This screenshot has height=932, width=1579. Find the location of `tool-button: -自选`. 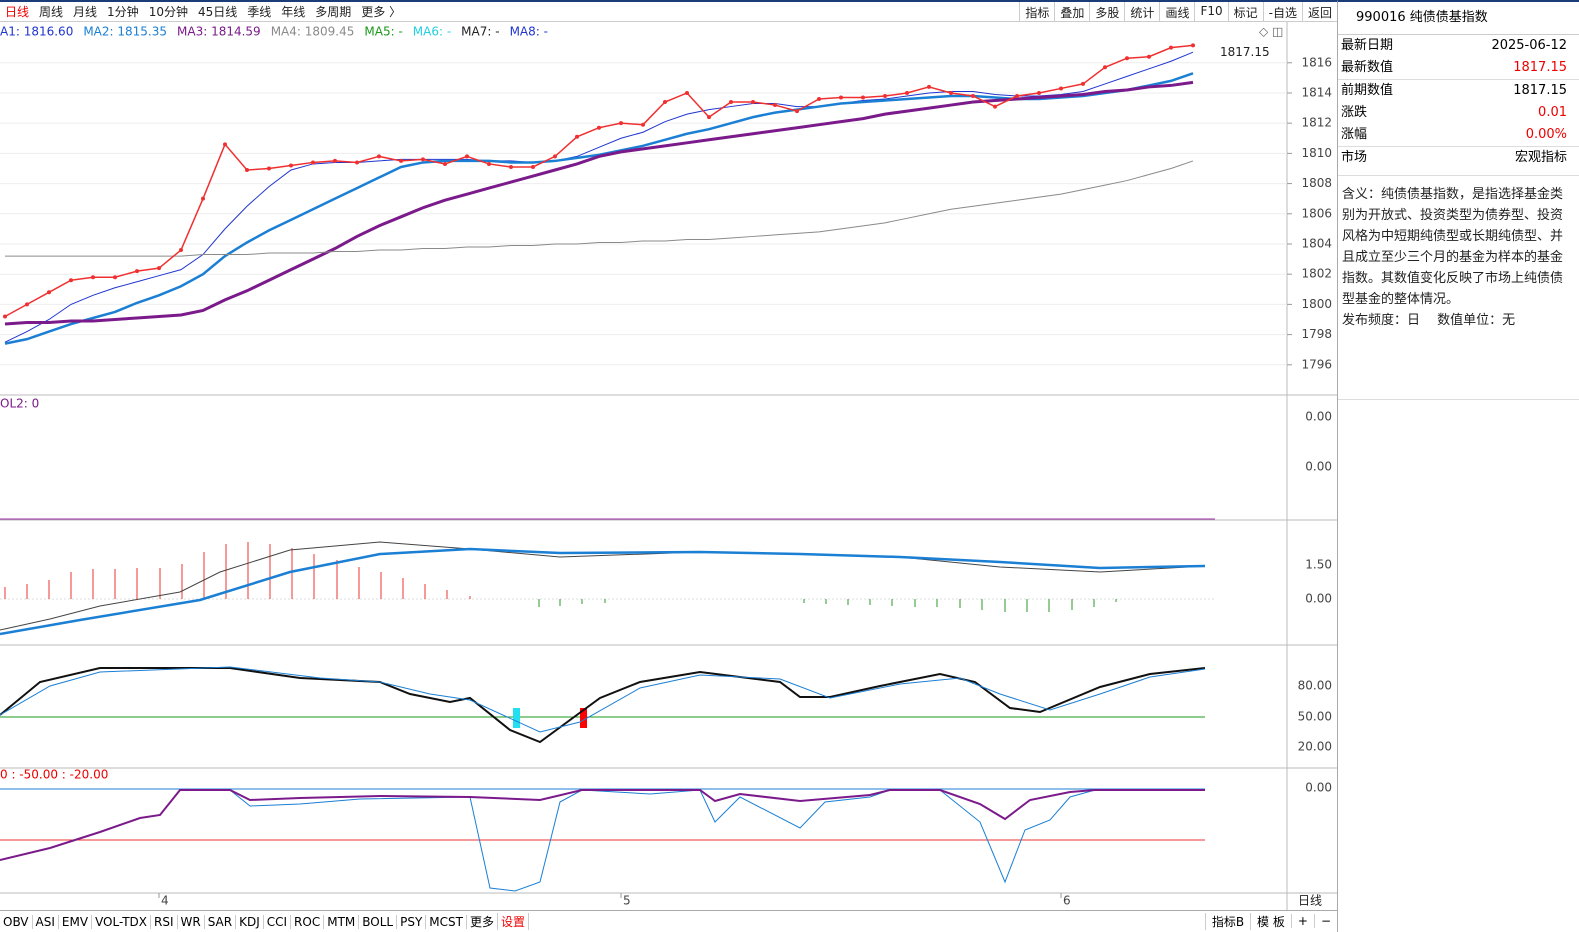

tool-button: -自选 is located at coordinates (1282, 12).